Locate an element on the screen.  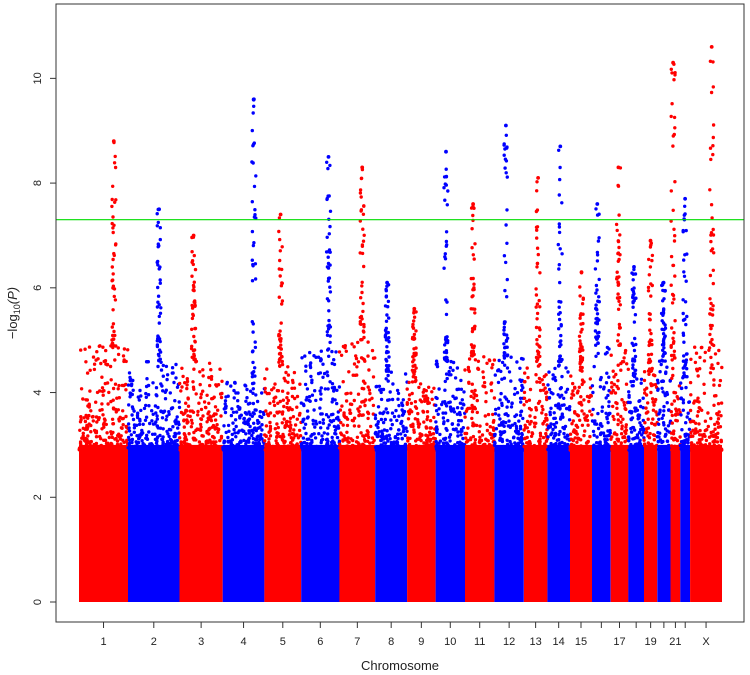
y-tick-label: 4 is located at coordinates (38, 392).